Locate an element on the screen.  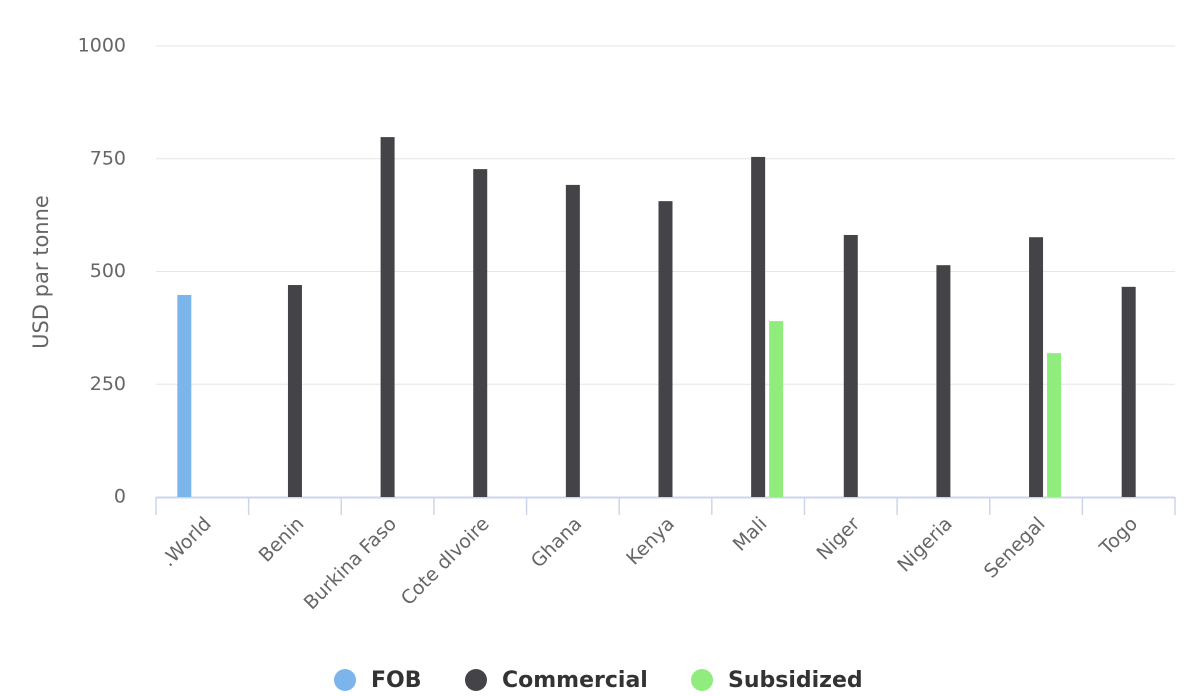
x-tick-label: Burkina Faso is located at coordinates (350, 563).